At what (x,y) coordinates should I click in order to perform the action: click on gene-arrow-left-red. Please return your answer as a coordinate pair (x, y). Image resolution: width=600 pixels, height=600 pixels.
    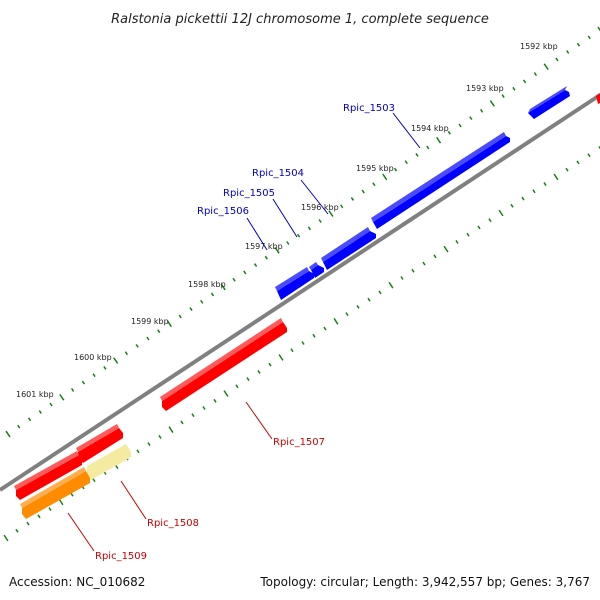
    Looking at the image, I should click on (49, 477).